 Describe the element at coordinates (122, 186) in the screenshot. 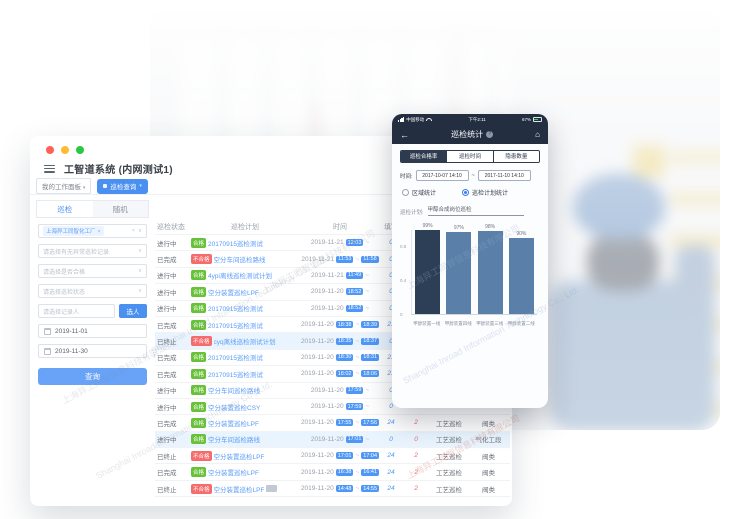

I see `tab-inspection-query: 巡检查询 ▾` at that location.